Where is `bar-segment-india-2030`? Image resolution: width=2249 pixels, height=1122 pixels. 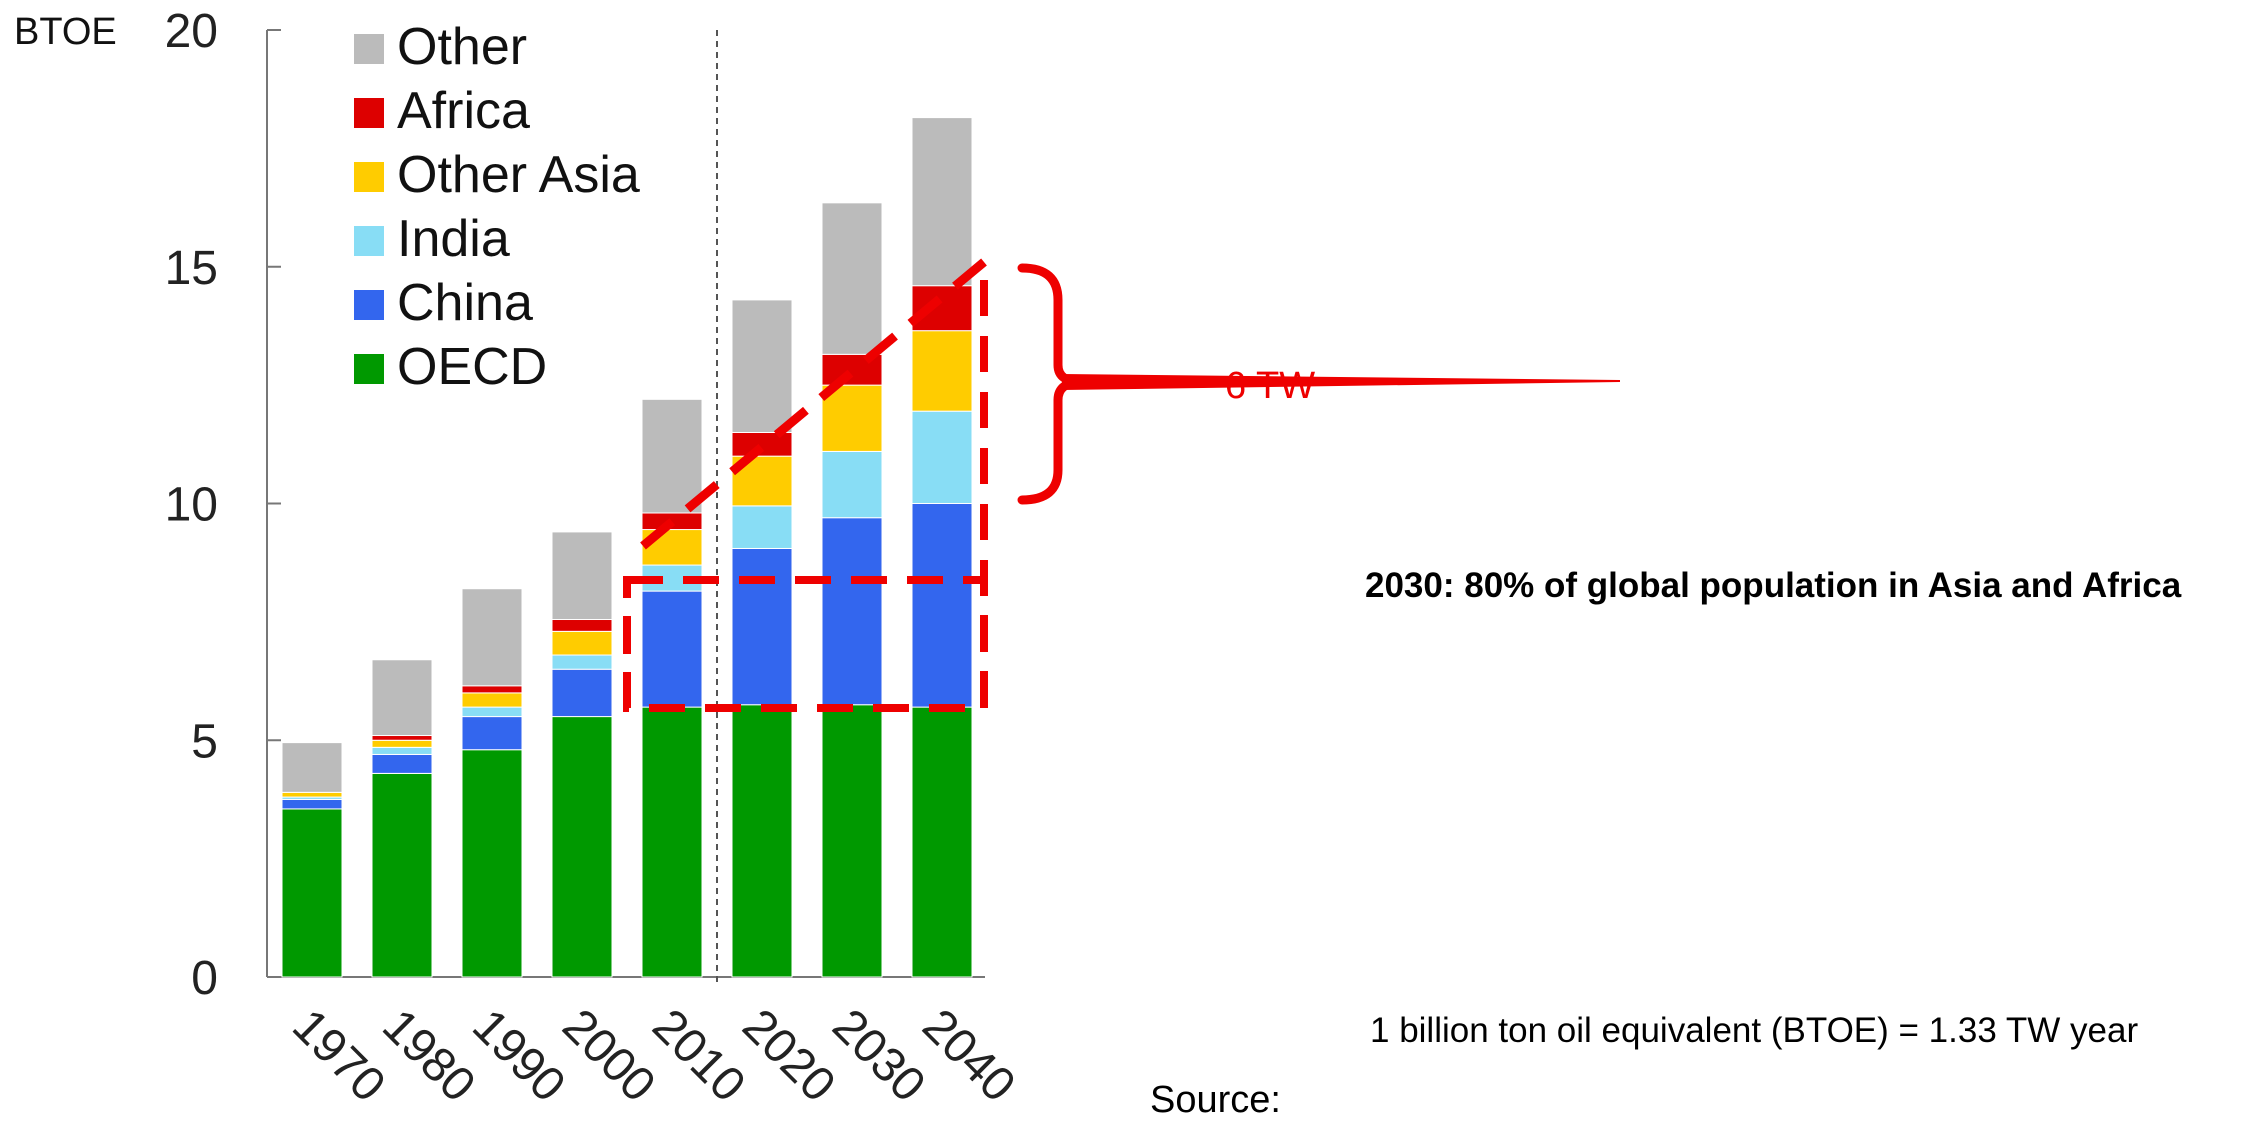
bar-segment-india-2030 is located at coordinates (852, 484).